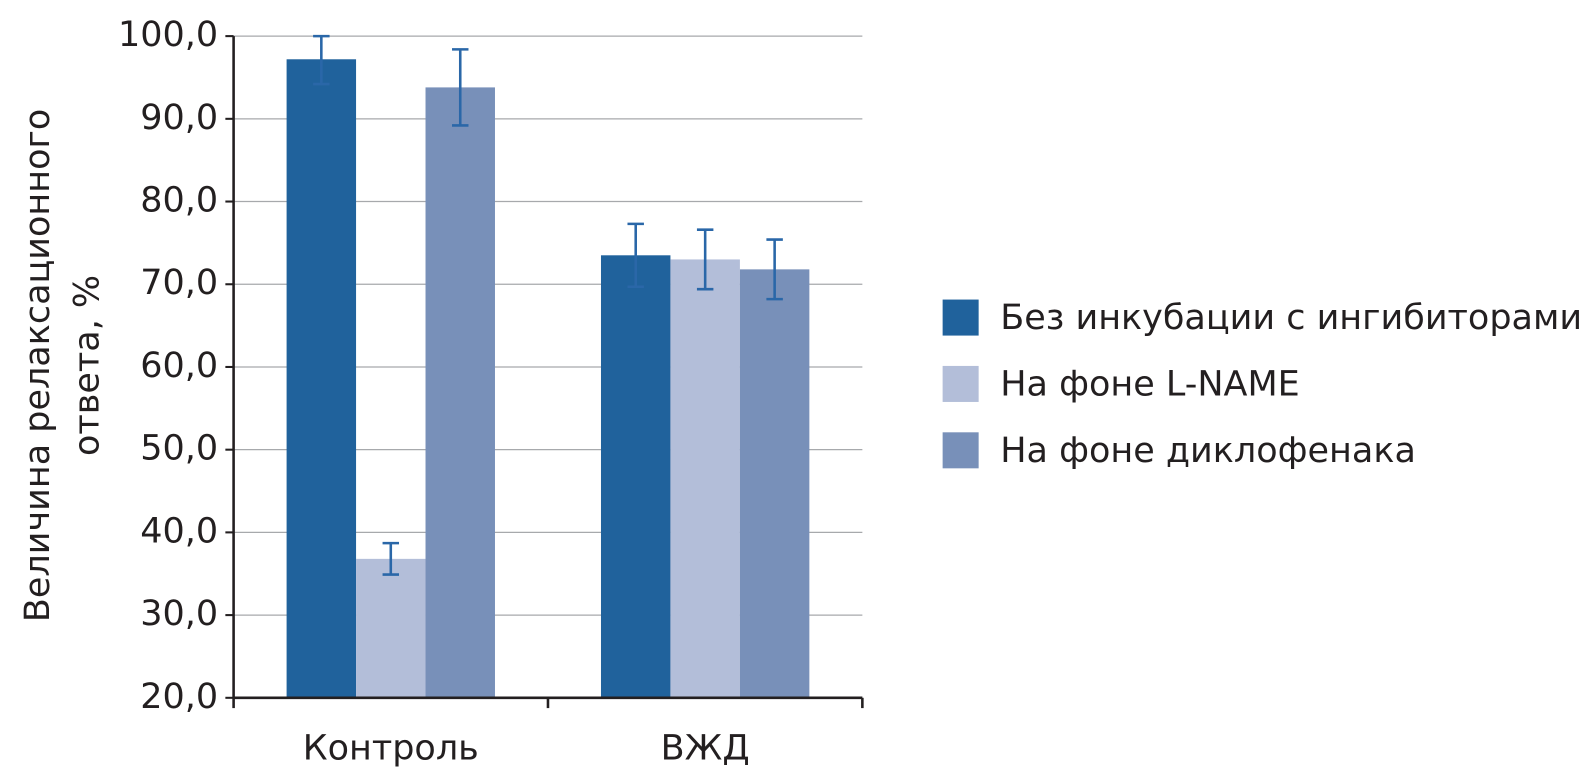 The height and width of the screenshot is (772, 1593). What do you see at coordinates (179, 449) in the screenshot?
I see `y-tick-label: 50,0` at bounding box center [179, 449].